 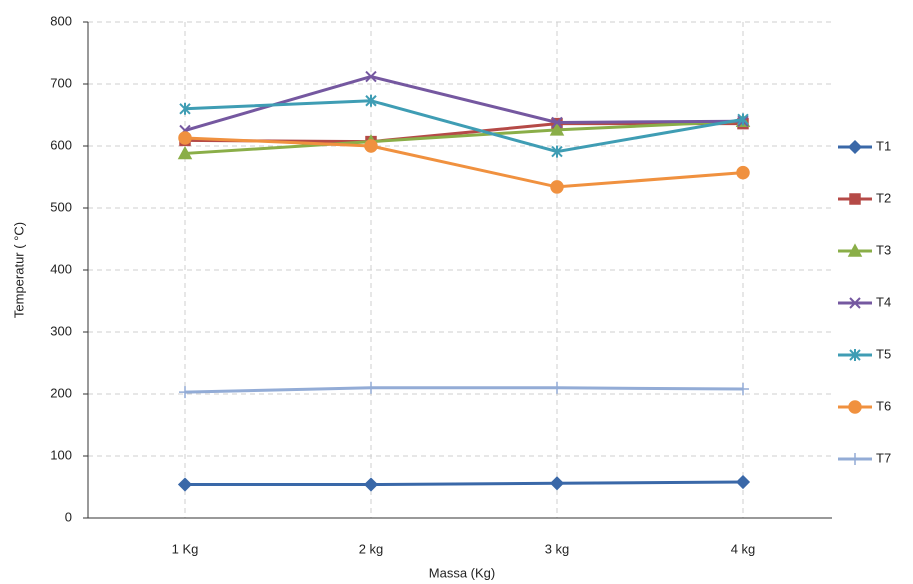 I want to click on legend-label: T5, so click(x=883, y=353).